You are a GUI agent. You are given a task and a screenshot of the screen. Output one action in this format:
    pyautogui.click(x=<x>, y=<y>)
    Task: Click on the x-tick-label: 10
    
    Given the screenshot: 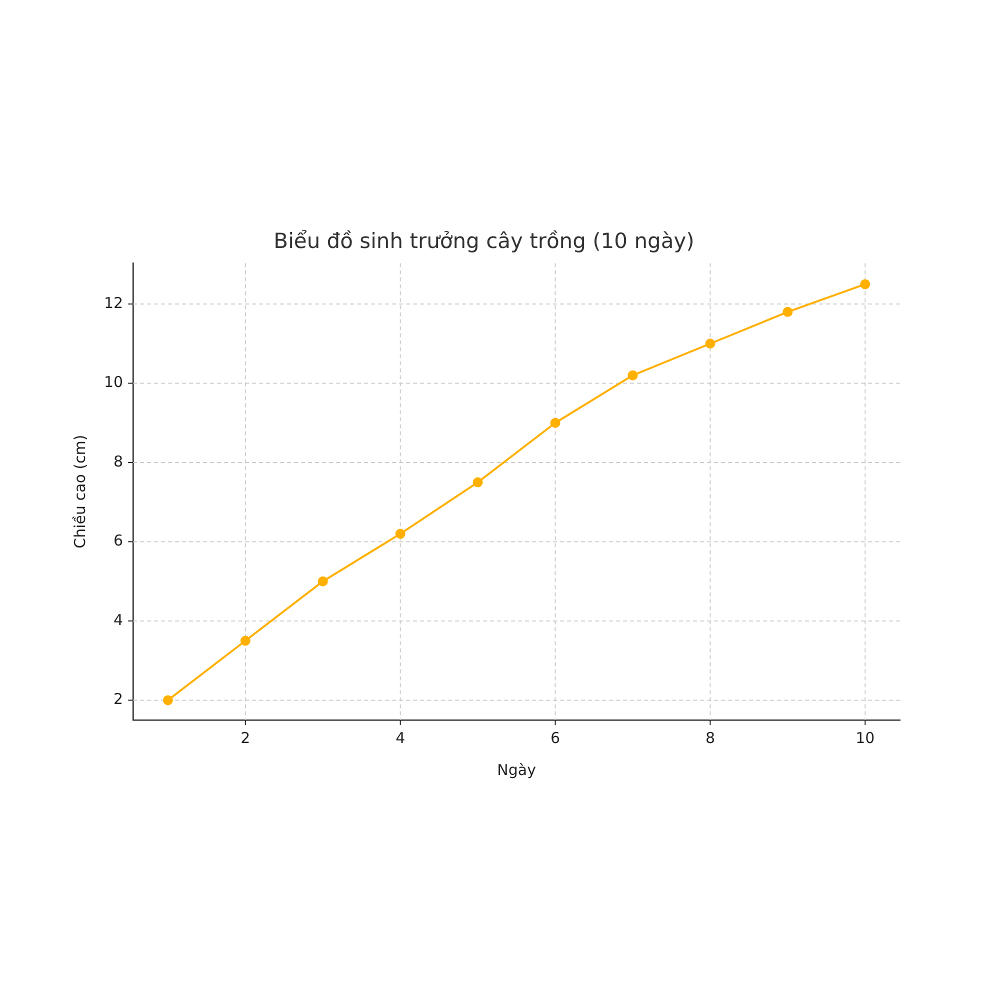 What is the action you would take?
    pyautogui.click(x=865, y=737)
    